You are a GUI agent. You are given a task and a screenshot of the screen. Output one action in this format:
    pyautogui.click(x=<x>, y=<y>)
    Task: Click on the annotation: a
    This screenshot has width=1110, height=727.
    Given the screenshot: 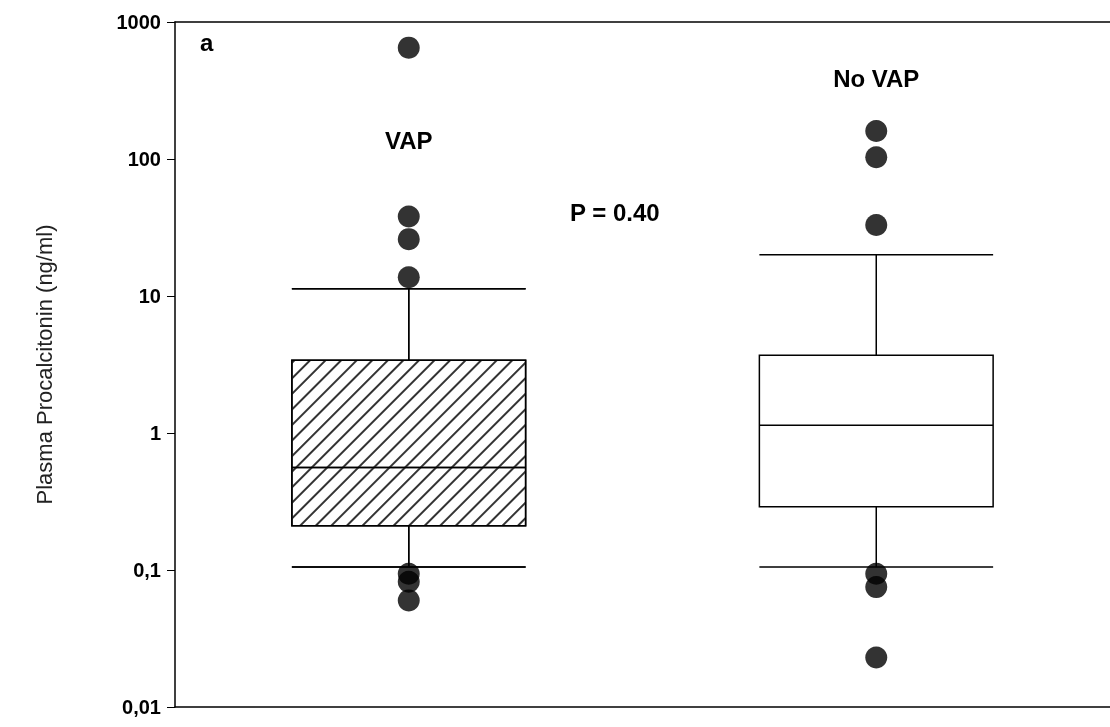 What is the action you would take?
    pyautogui.click(x=207, y=42)
    